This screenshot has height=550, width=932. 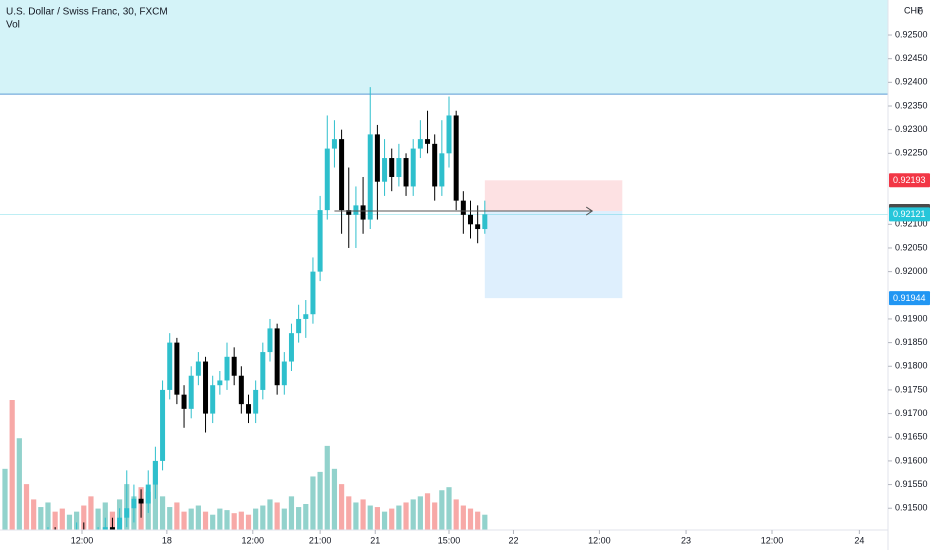 What do you see at coordinates (553, 255) in the screenshot?
I see `target-zone` at bounding box center [553, 255].